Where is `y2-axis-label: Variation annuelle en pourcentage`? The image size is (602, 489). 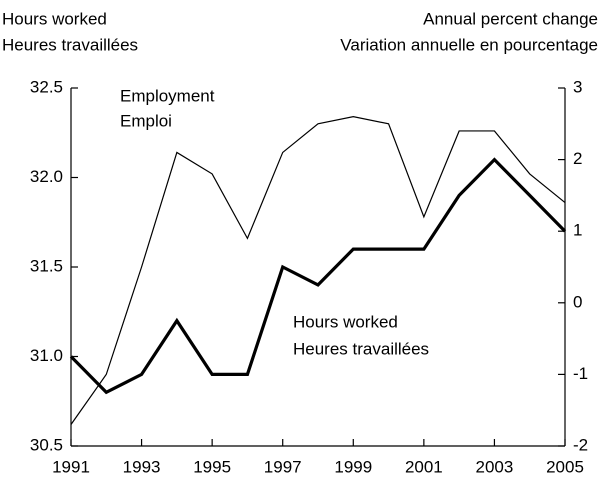
y2-axis-label: Variation annuelle en pourcentage is located at coordinates (469, 44).